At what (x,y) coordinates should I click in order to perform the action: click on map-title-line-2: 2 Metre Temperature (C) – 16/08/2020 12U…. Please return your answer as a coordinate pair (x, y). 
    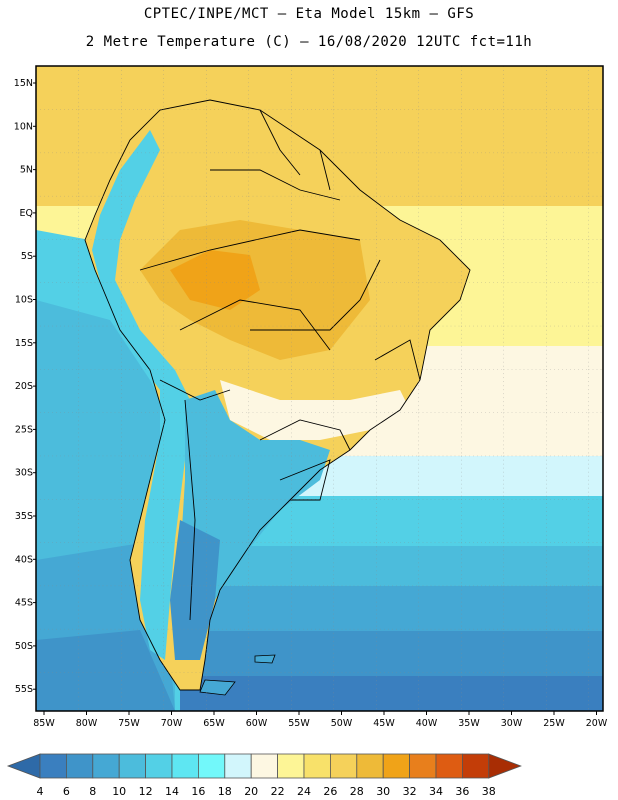
    Looking at the image, I should click on (309, 42).